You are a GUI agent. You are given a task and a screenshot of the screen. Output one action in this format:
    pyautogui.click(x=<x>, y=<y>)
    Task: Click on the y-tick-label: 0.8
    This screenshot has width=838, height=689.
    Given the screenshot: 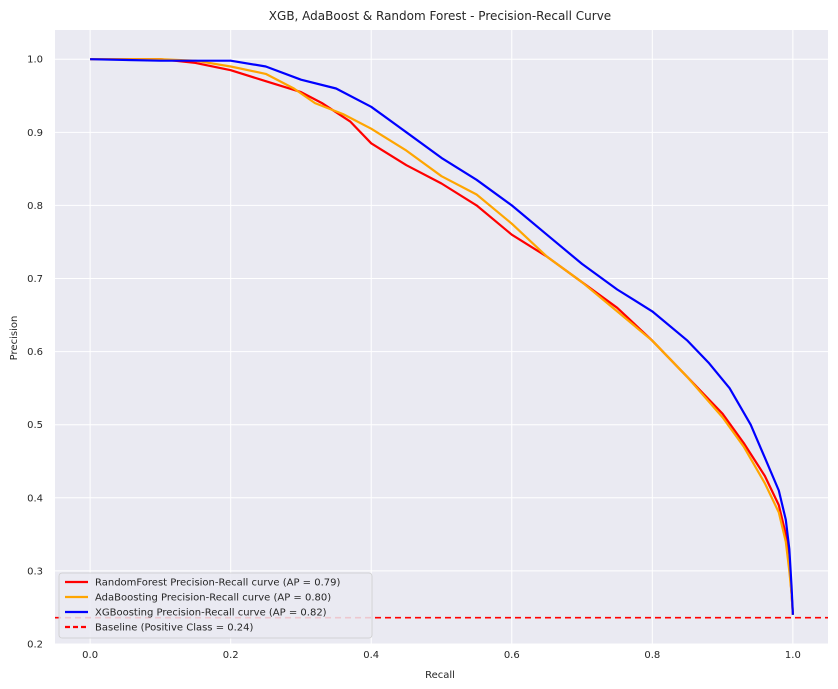 What is the action you would take?
    pyautogui.click(x=35, y=206)
    